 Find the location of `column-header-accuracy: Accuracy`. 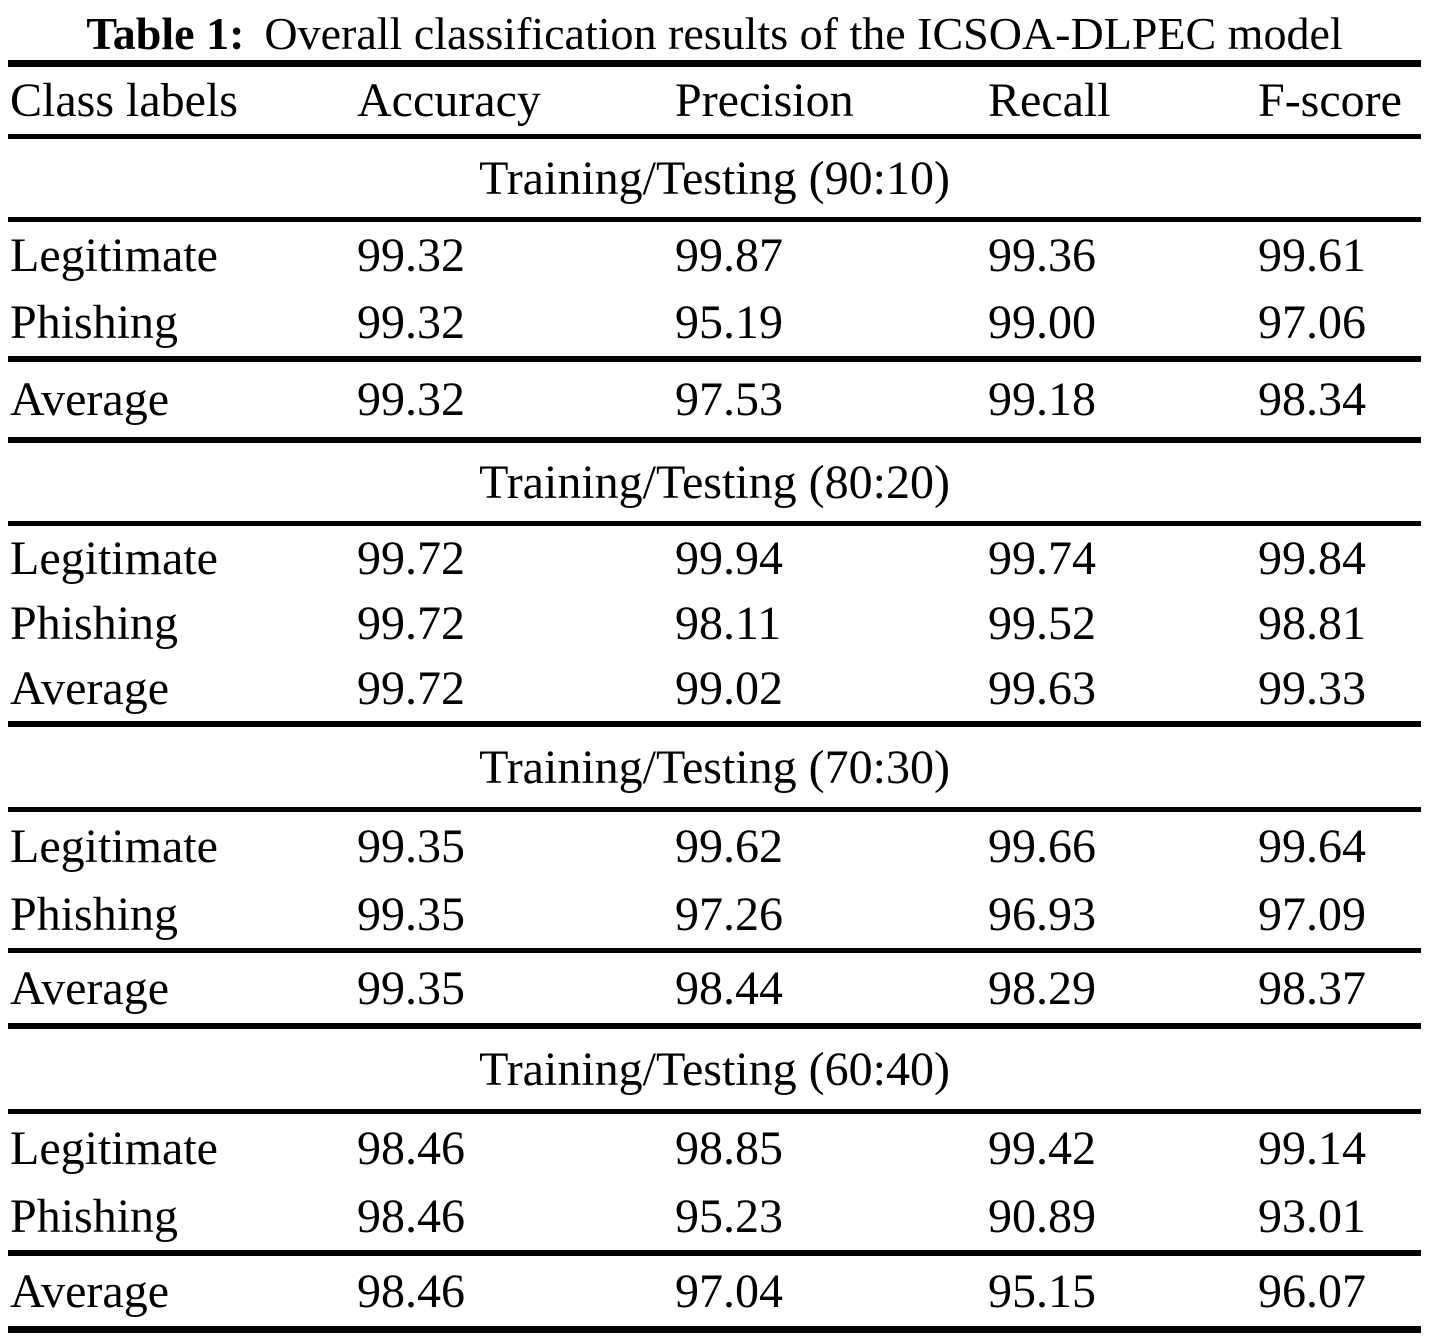

column-header-accuracy: Accuracy is located at coordinates (449, 100).